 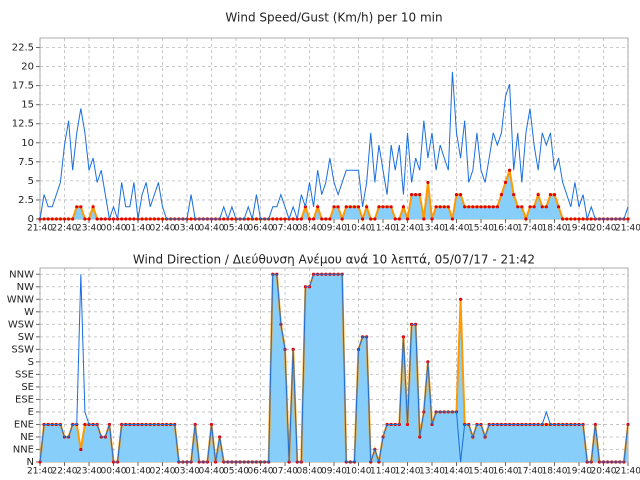 I want to click on x-tick-label: 08:40, so click(x=310, y=472).